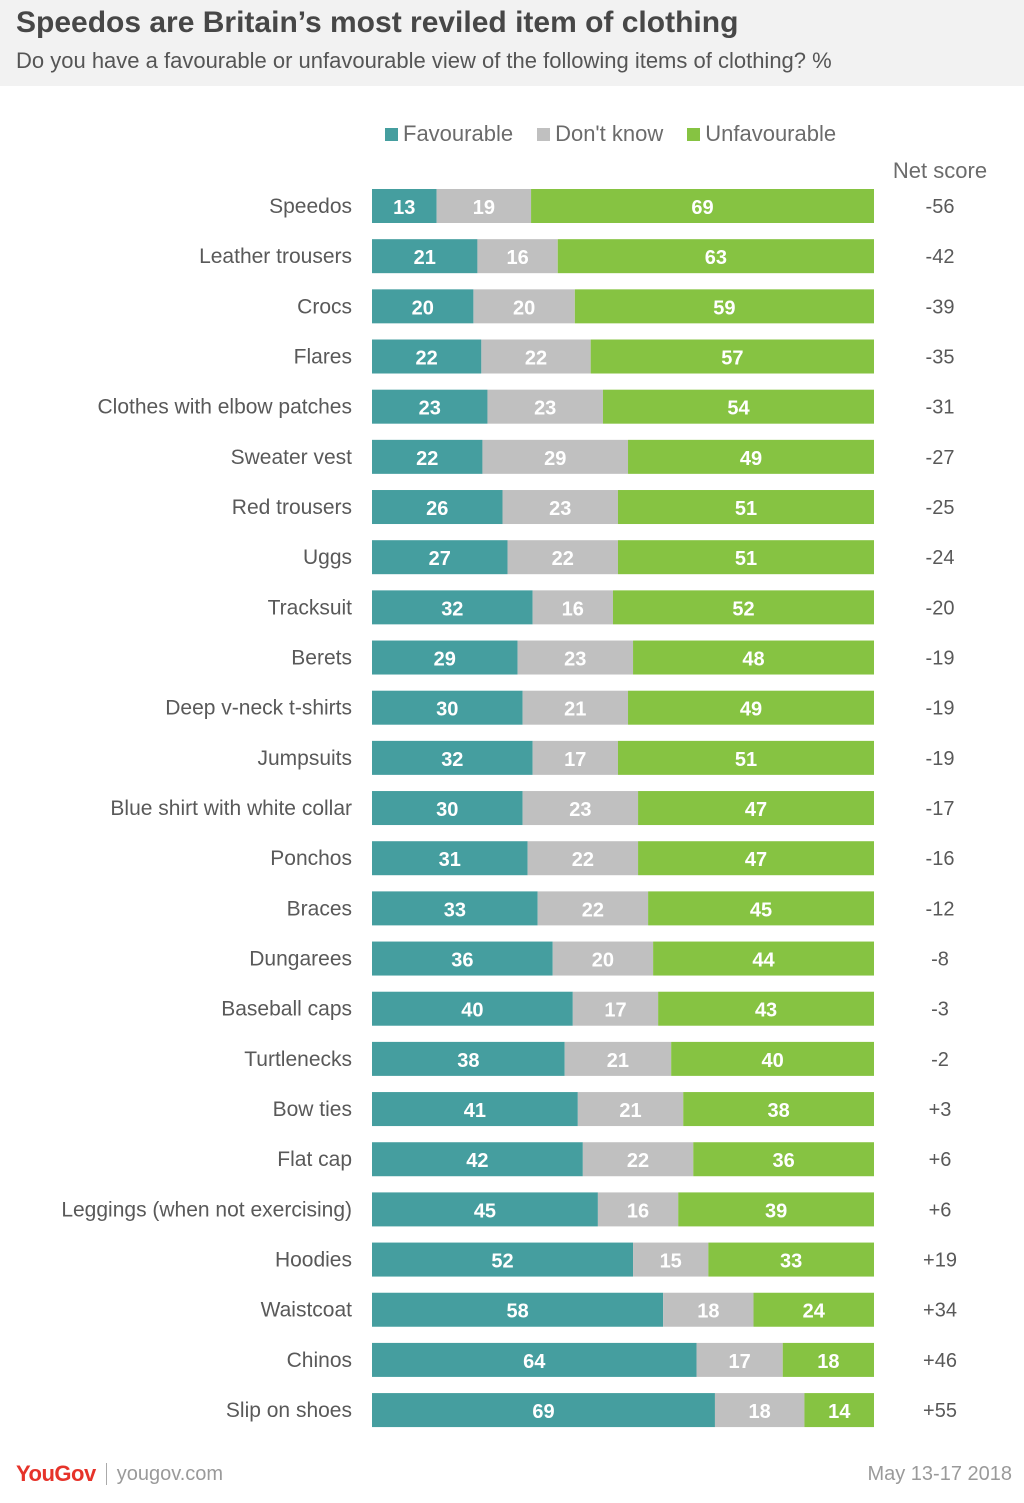  Describe the element at coordinates (814, 1312) in the screenshot. I see `data-label-unfavourable: 24` at that location.